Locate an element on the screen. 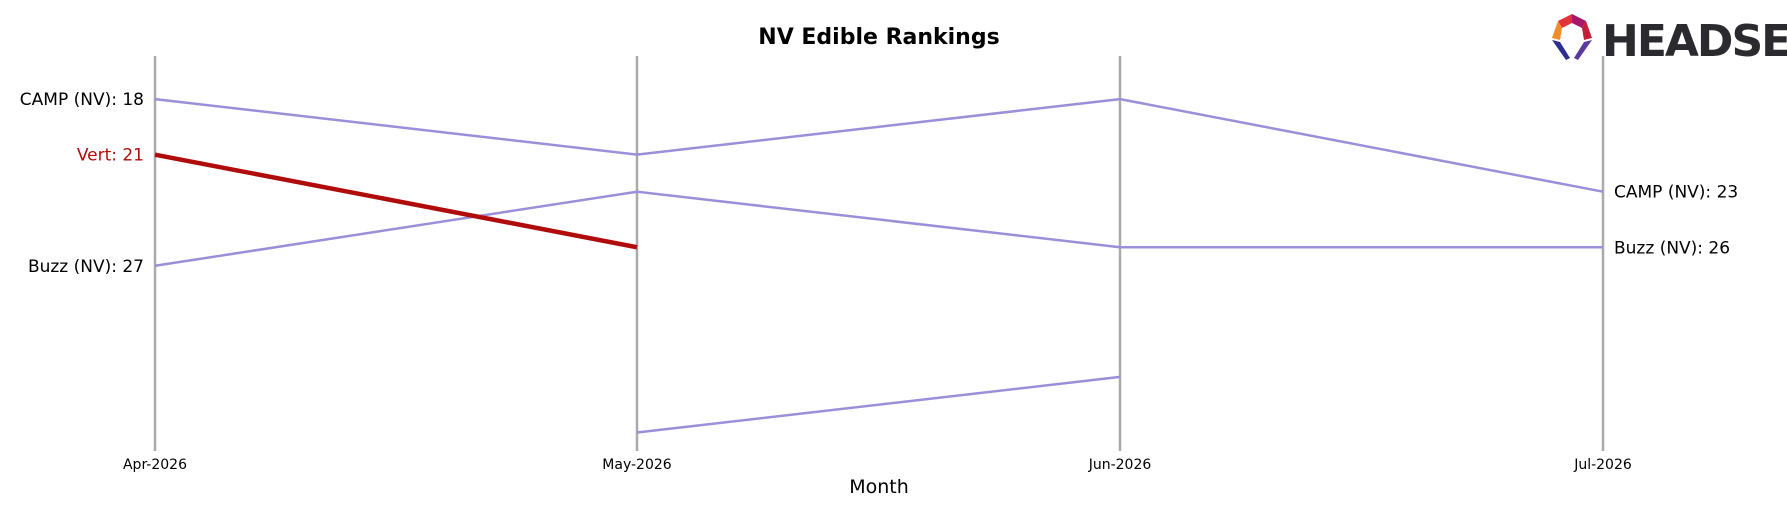 This screenshot has width=1787, height=506. end-label-camp-nv: CAMP (NV): 23 is located at coordinates (1676, 193).